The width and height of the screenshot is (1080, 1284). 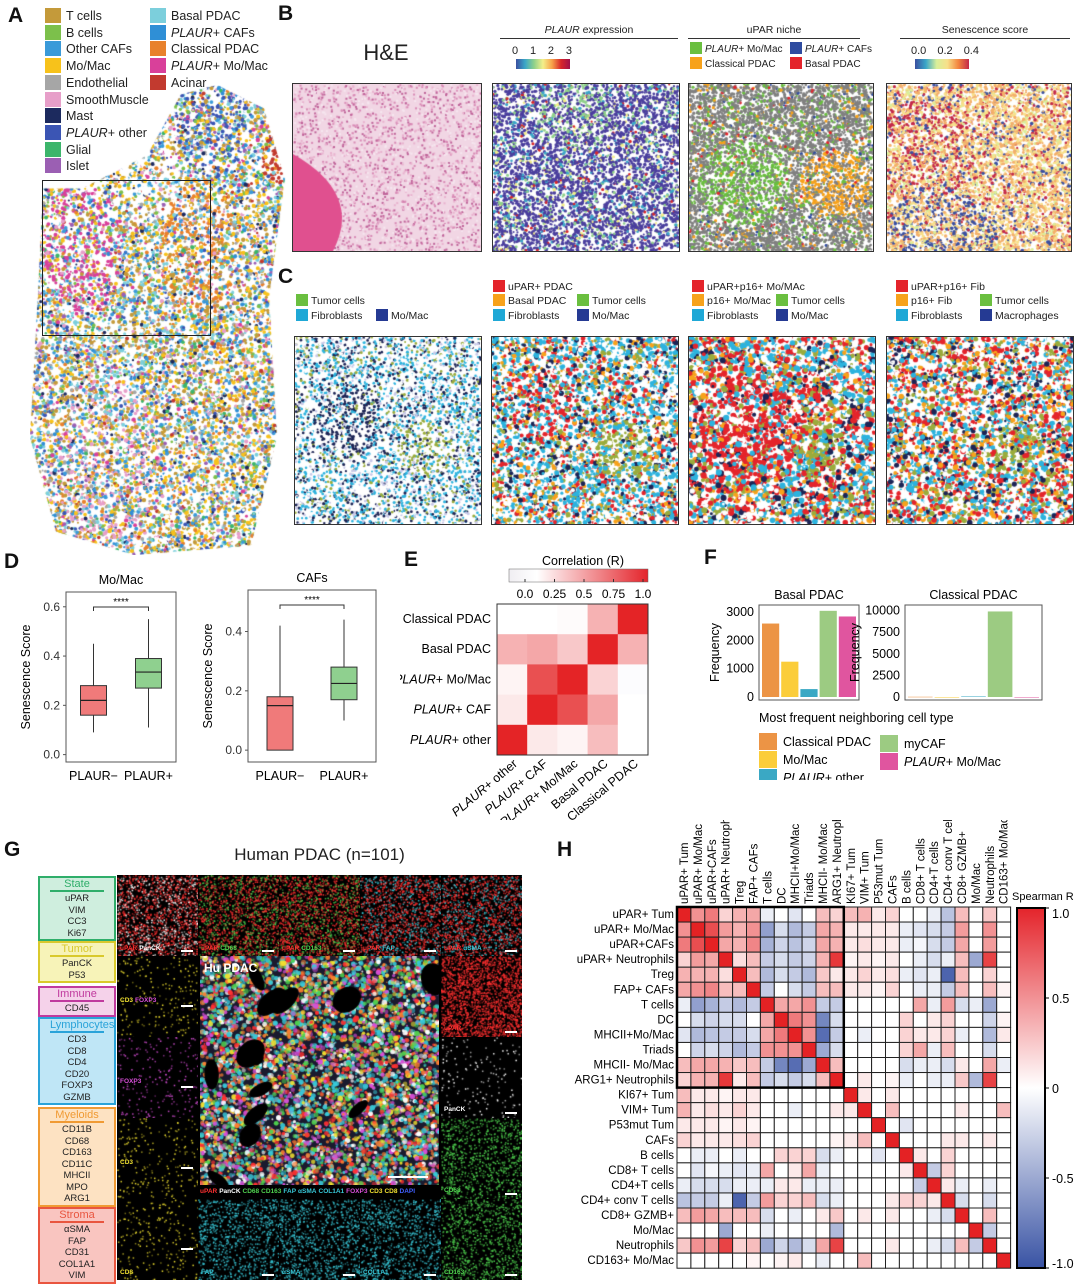 I want to click on legend-item-plaur-mo-mac: PLAUR+ Mo/Mac, so click(x=209, y=66).